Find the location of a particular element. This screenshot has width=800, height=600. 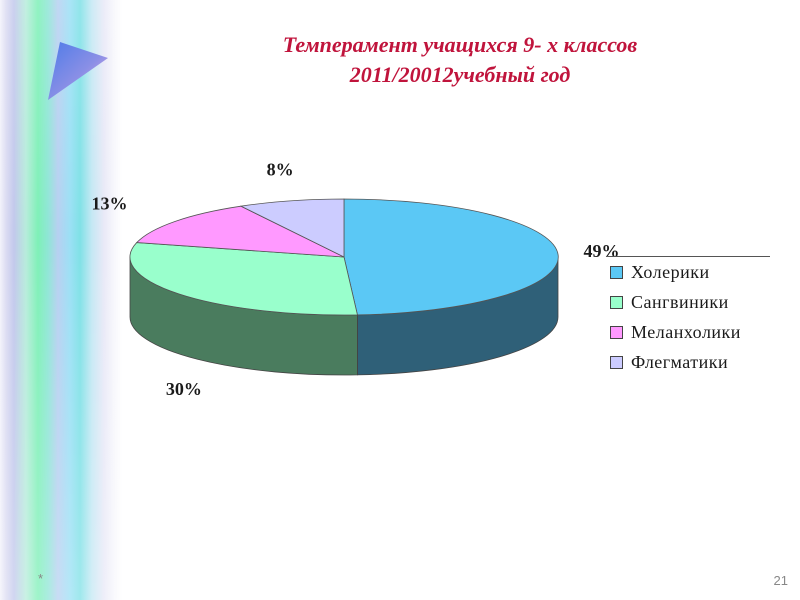

pie-data-label: 8% is located at coordinates (280, 170).